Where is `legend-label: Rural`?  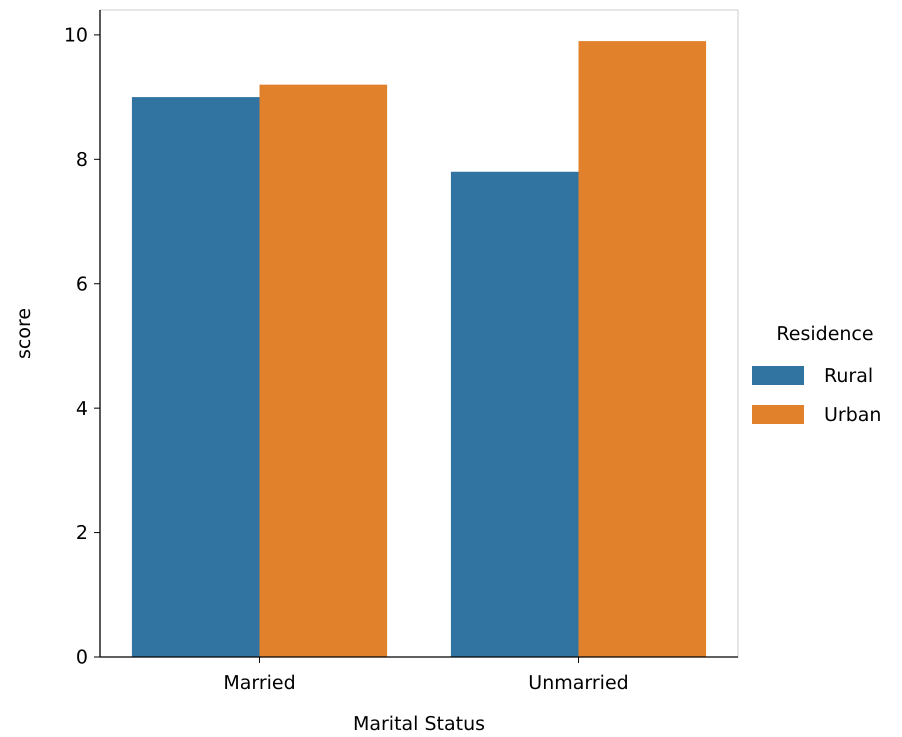 legend-label: Rural is located at coordinates (849, 376).